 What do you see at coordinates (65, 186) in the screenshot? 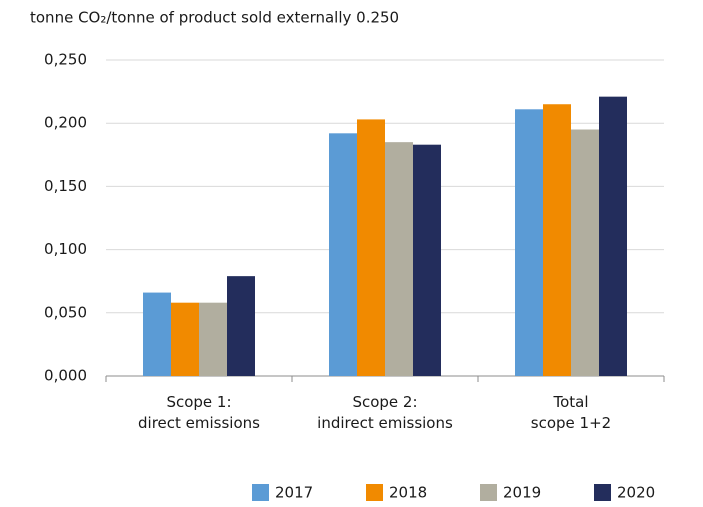
I see `y-tick-label: 0,150` at bounding box center [65, 186].